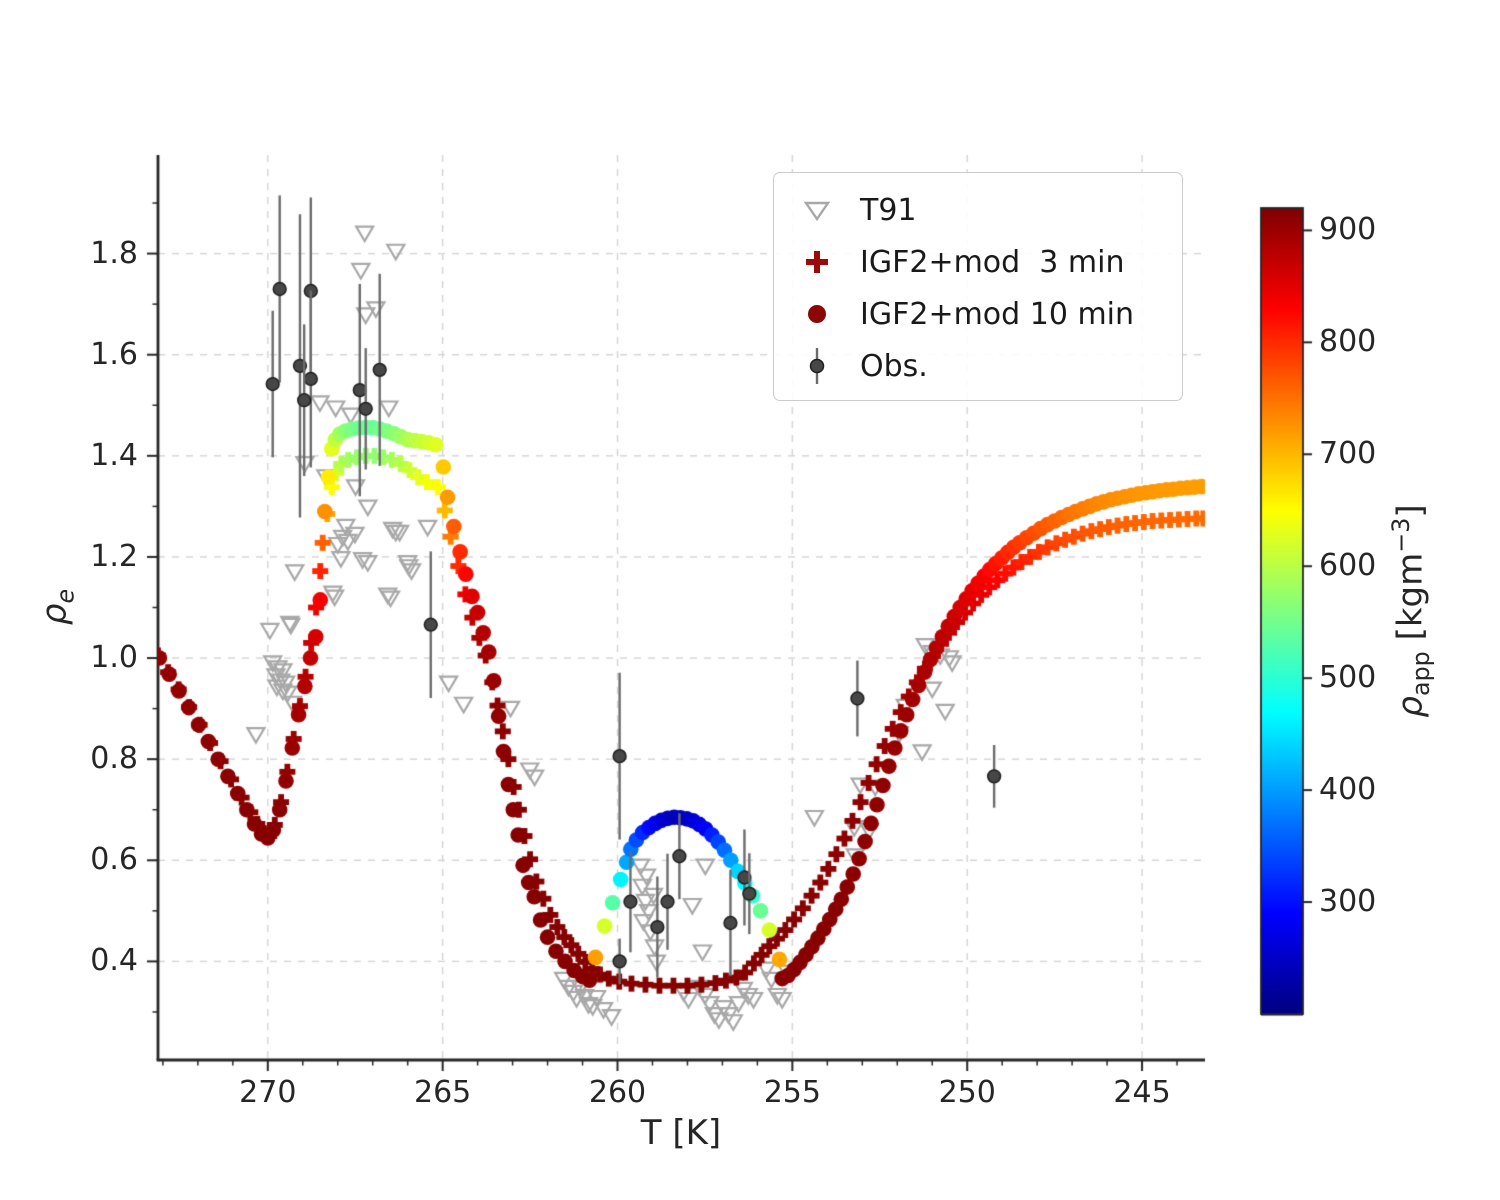  I want to click on legend-item-igf2-10min: IGF2+mod 10 min, so click(978, 314).